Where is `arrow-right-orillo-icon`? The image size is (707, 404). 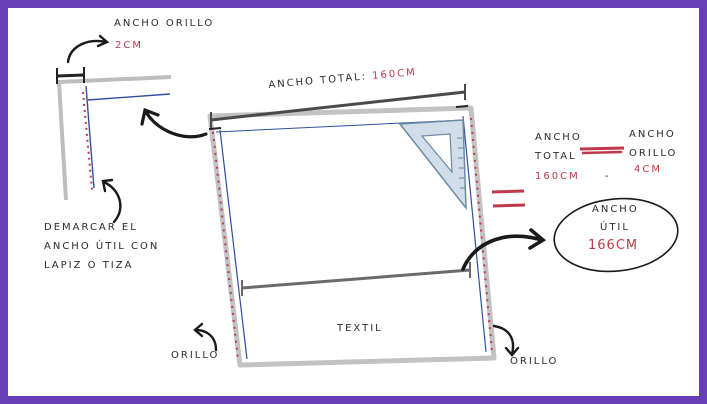
arrow-right-orillo-icon is located at coordinates (503, 340).